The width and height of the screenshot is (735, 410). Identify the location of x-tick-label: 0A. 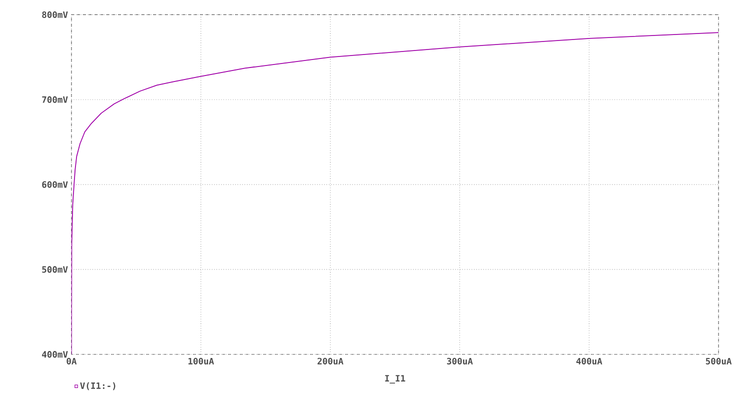
(71, 361).